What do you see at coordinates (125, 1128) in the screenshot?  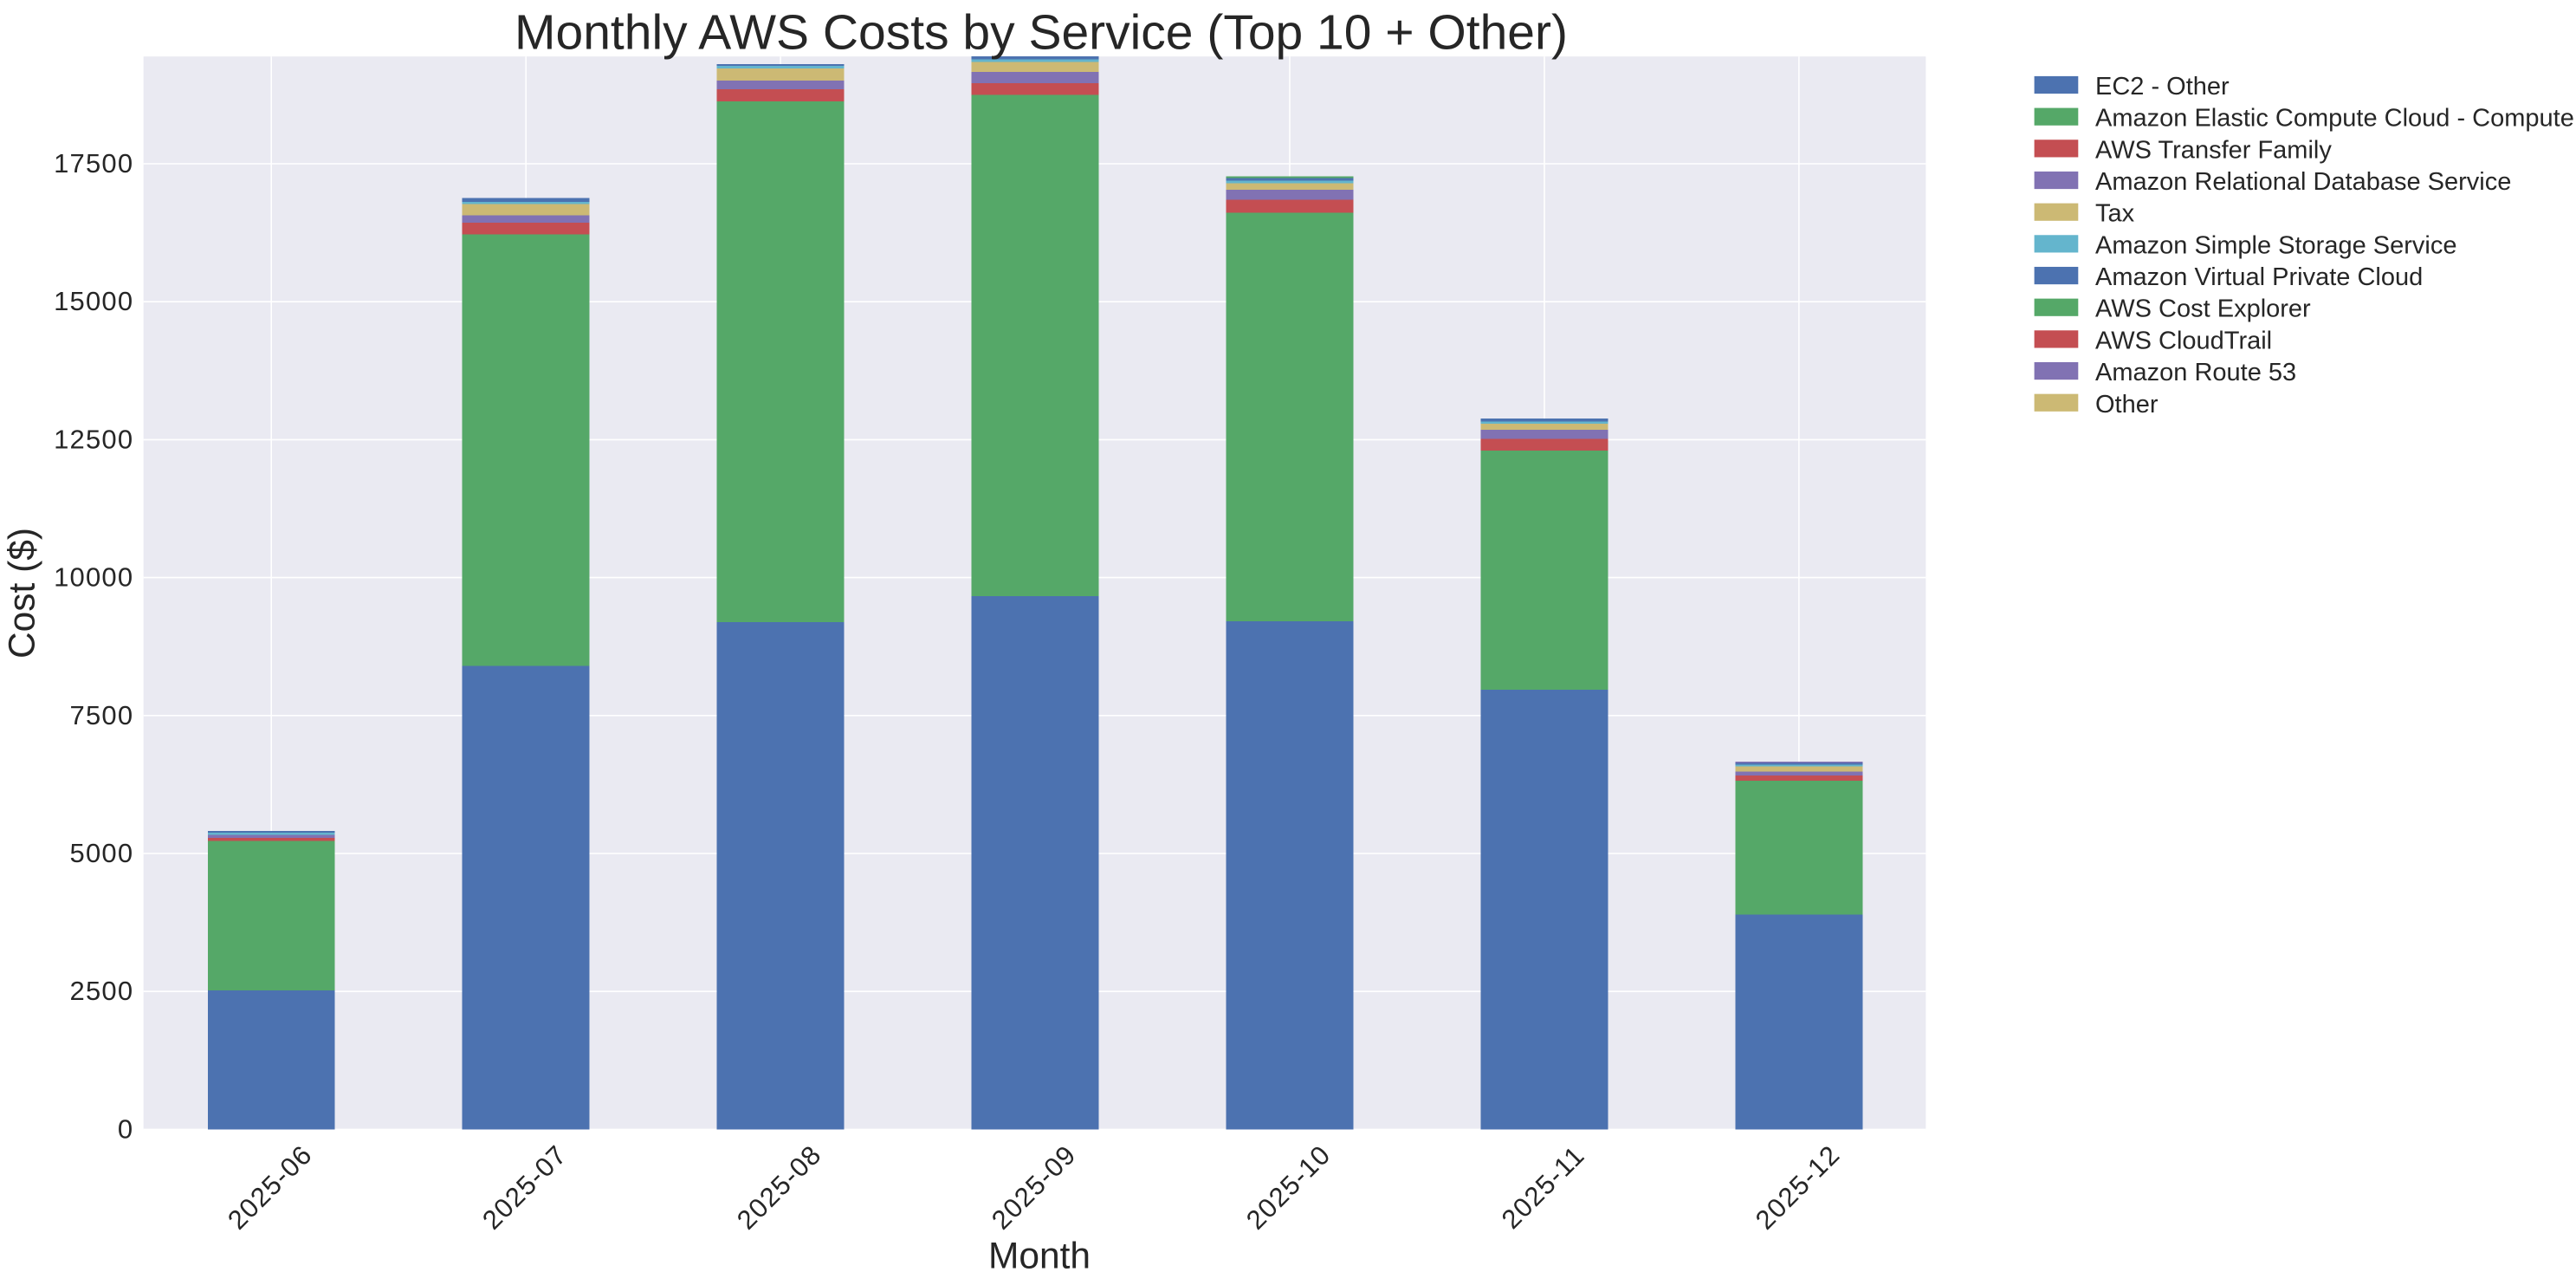 I see `svg-text: 0` at bounding box center [125, 1128].